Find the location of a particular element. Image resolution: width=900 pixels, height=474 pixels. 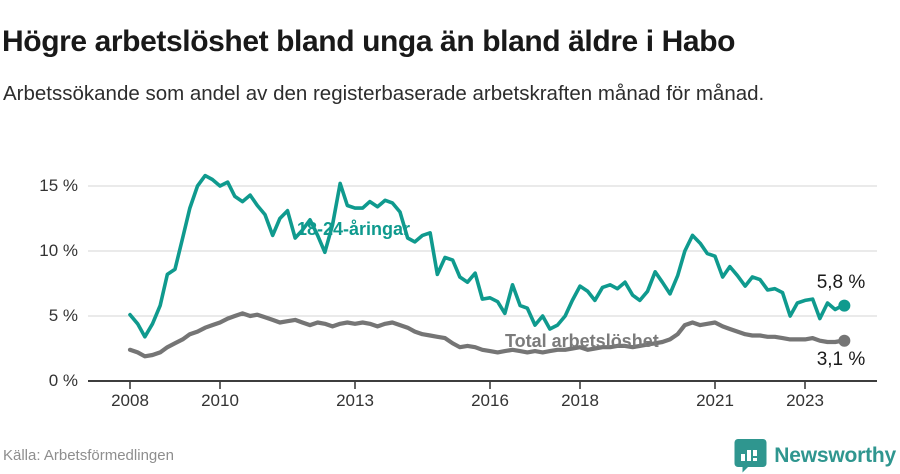

newsworthy-logo: Newsworthy is located at coordinates (815, 455).